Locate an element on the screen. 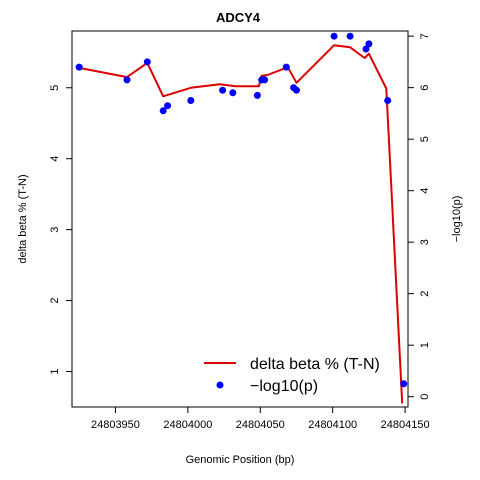 Image resolution: width=480 pixels, height=480 pixels. y-tick-label: 4 is located at coordinates (55, 159).